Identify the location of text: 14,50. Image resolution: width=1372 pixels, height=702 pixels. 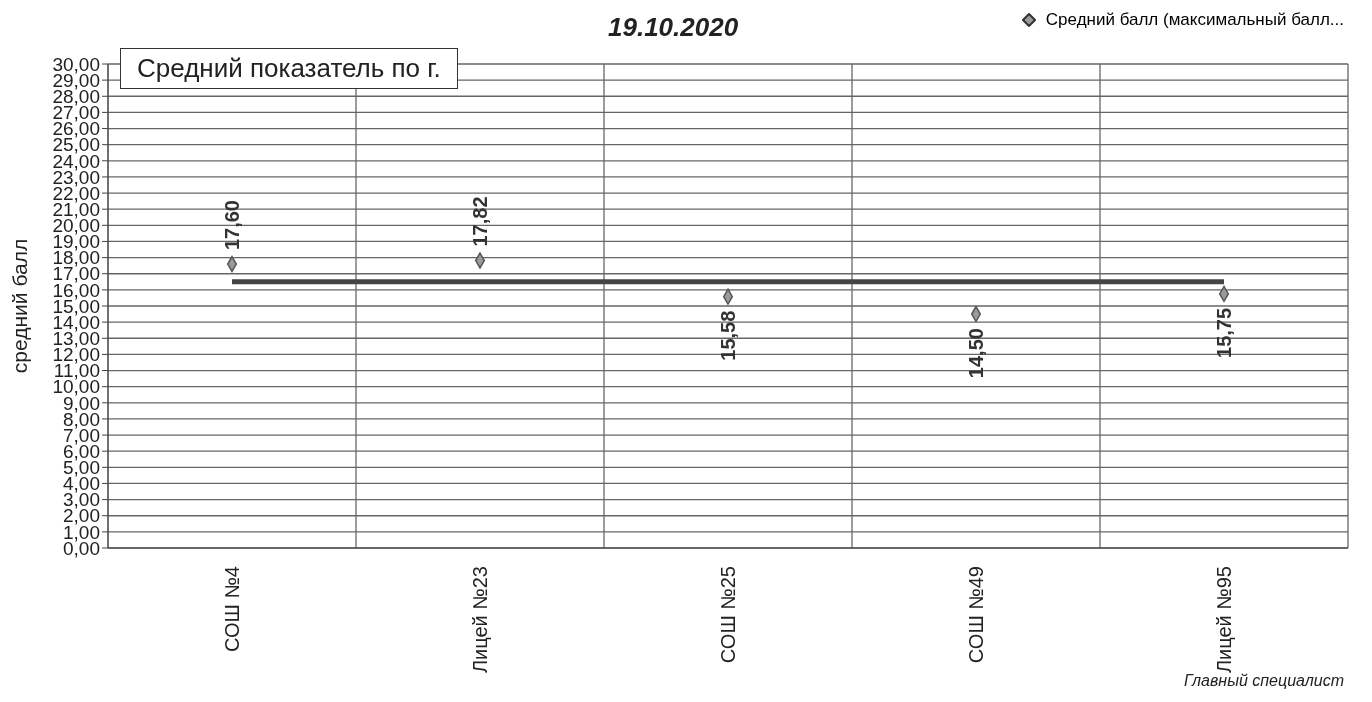
(976, 353).